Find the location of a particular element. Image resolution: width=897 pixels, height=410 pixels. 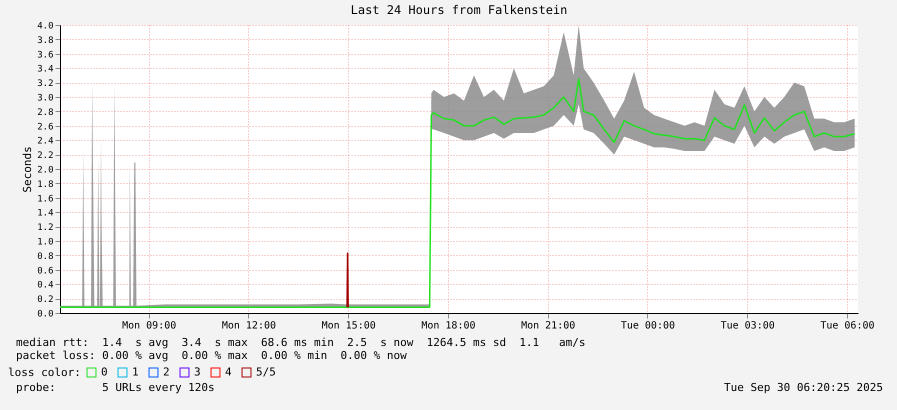

y-tick-label: 1.0 is located at coordinates (45, 243).